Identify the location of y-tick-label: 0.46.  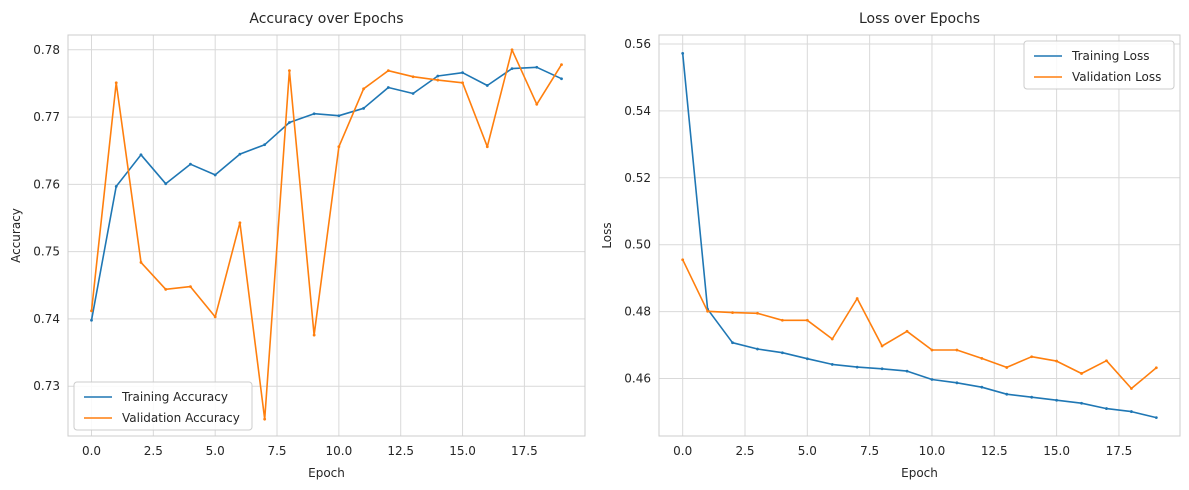
(637, 378).